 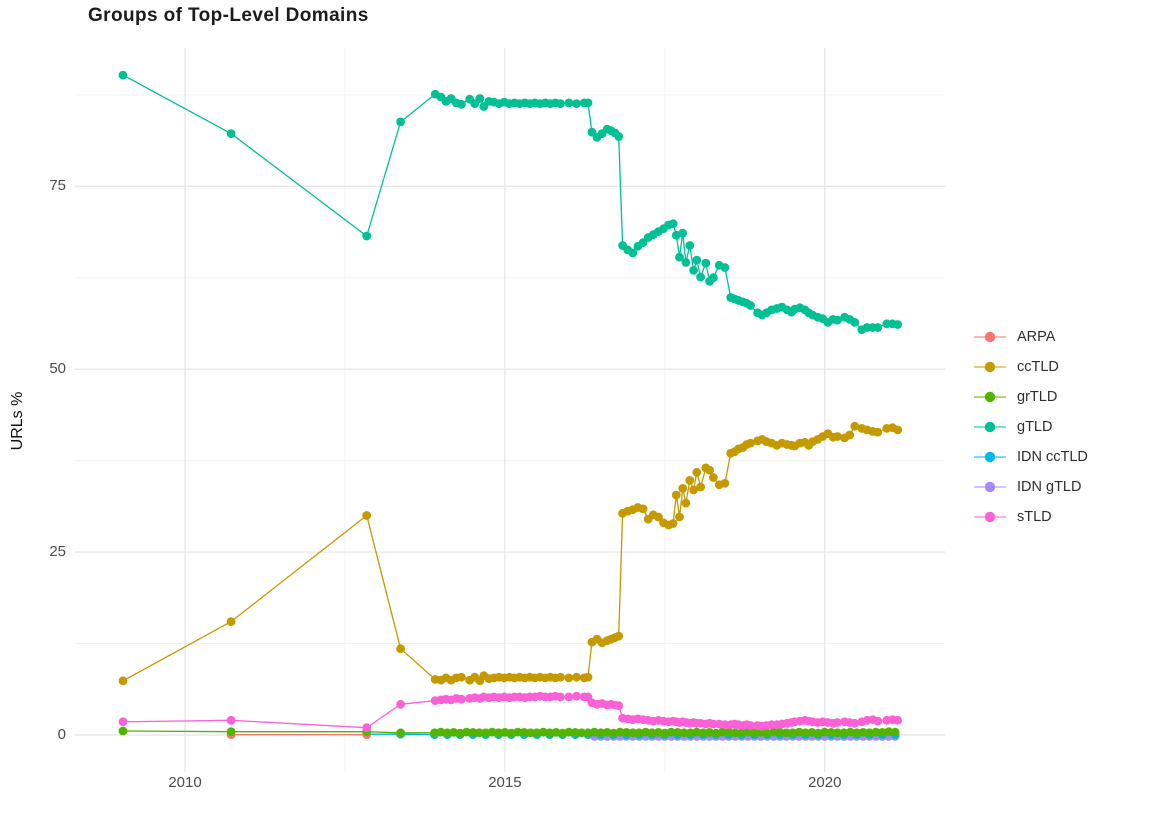 What do you see at coordinates (57, 552) in the screenshot?
I see `y-tick-label: 25` at bounding box center [57, 552].